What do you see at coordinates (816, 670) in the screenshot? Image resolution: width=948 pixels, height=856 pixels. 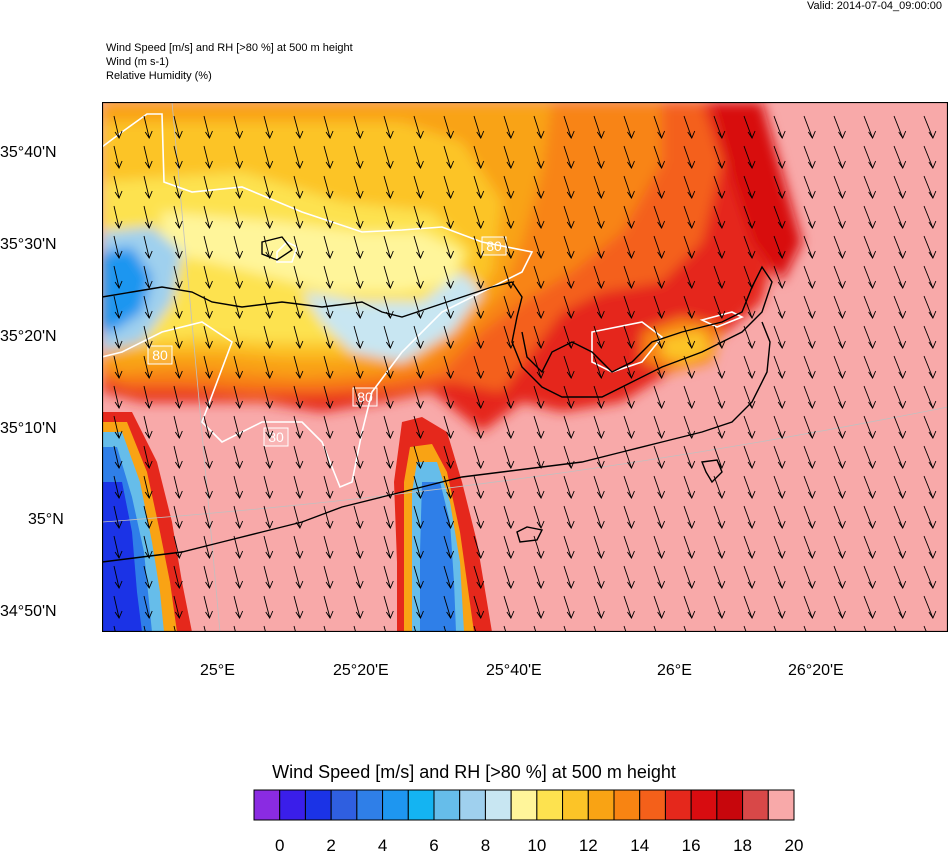 I see `lon-label: 26°20'E` at bounding box center [816, 670].